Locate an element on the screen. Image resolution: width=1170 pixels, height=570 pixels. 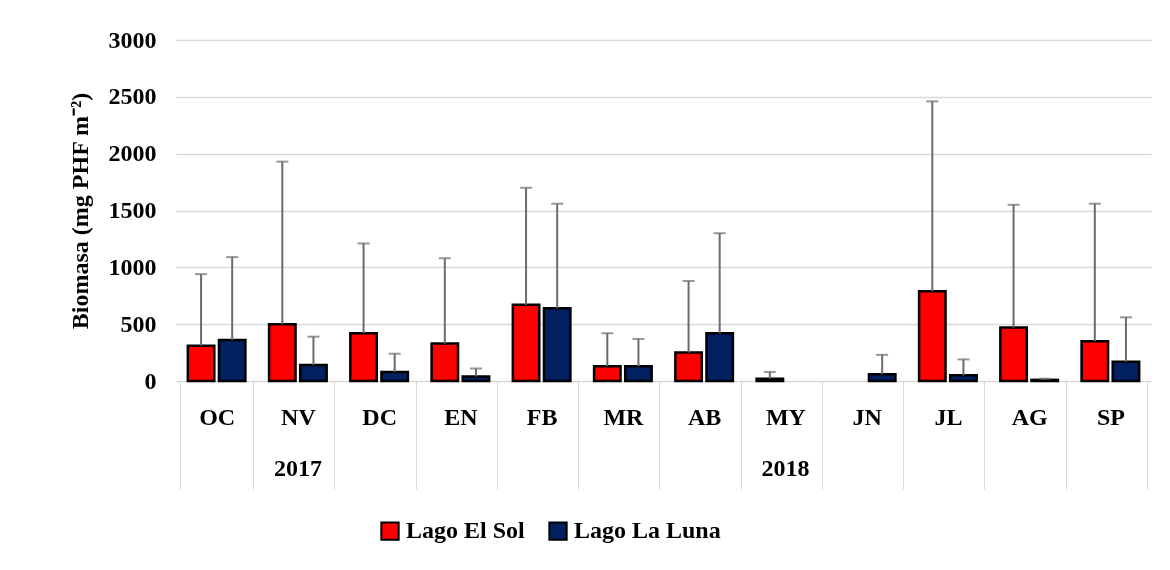
x-tick-label: DC is located at coordinates (379, 416).